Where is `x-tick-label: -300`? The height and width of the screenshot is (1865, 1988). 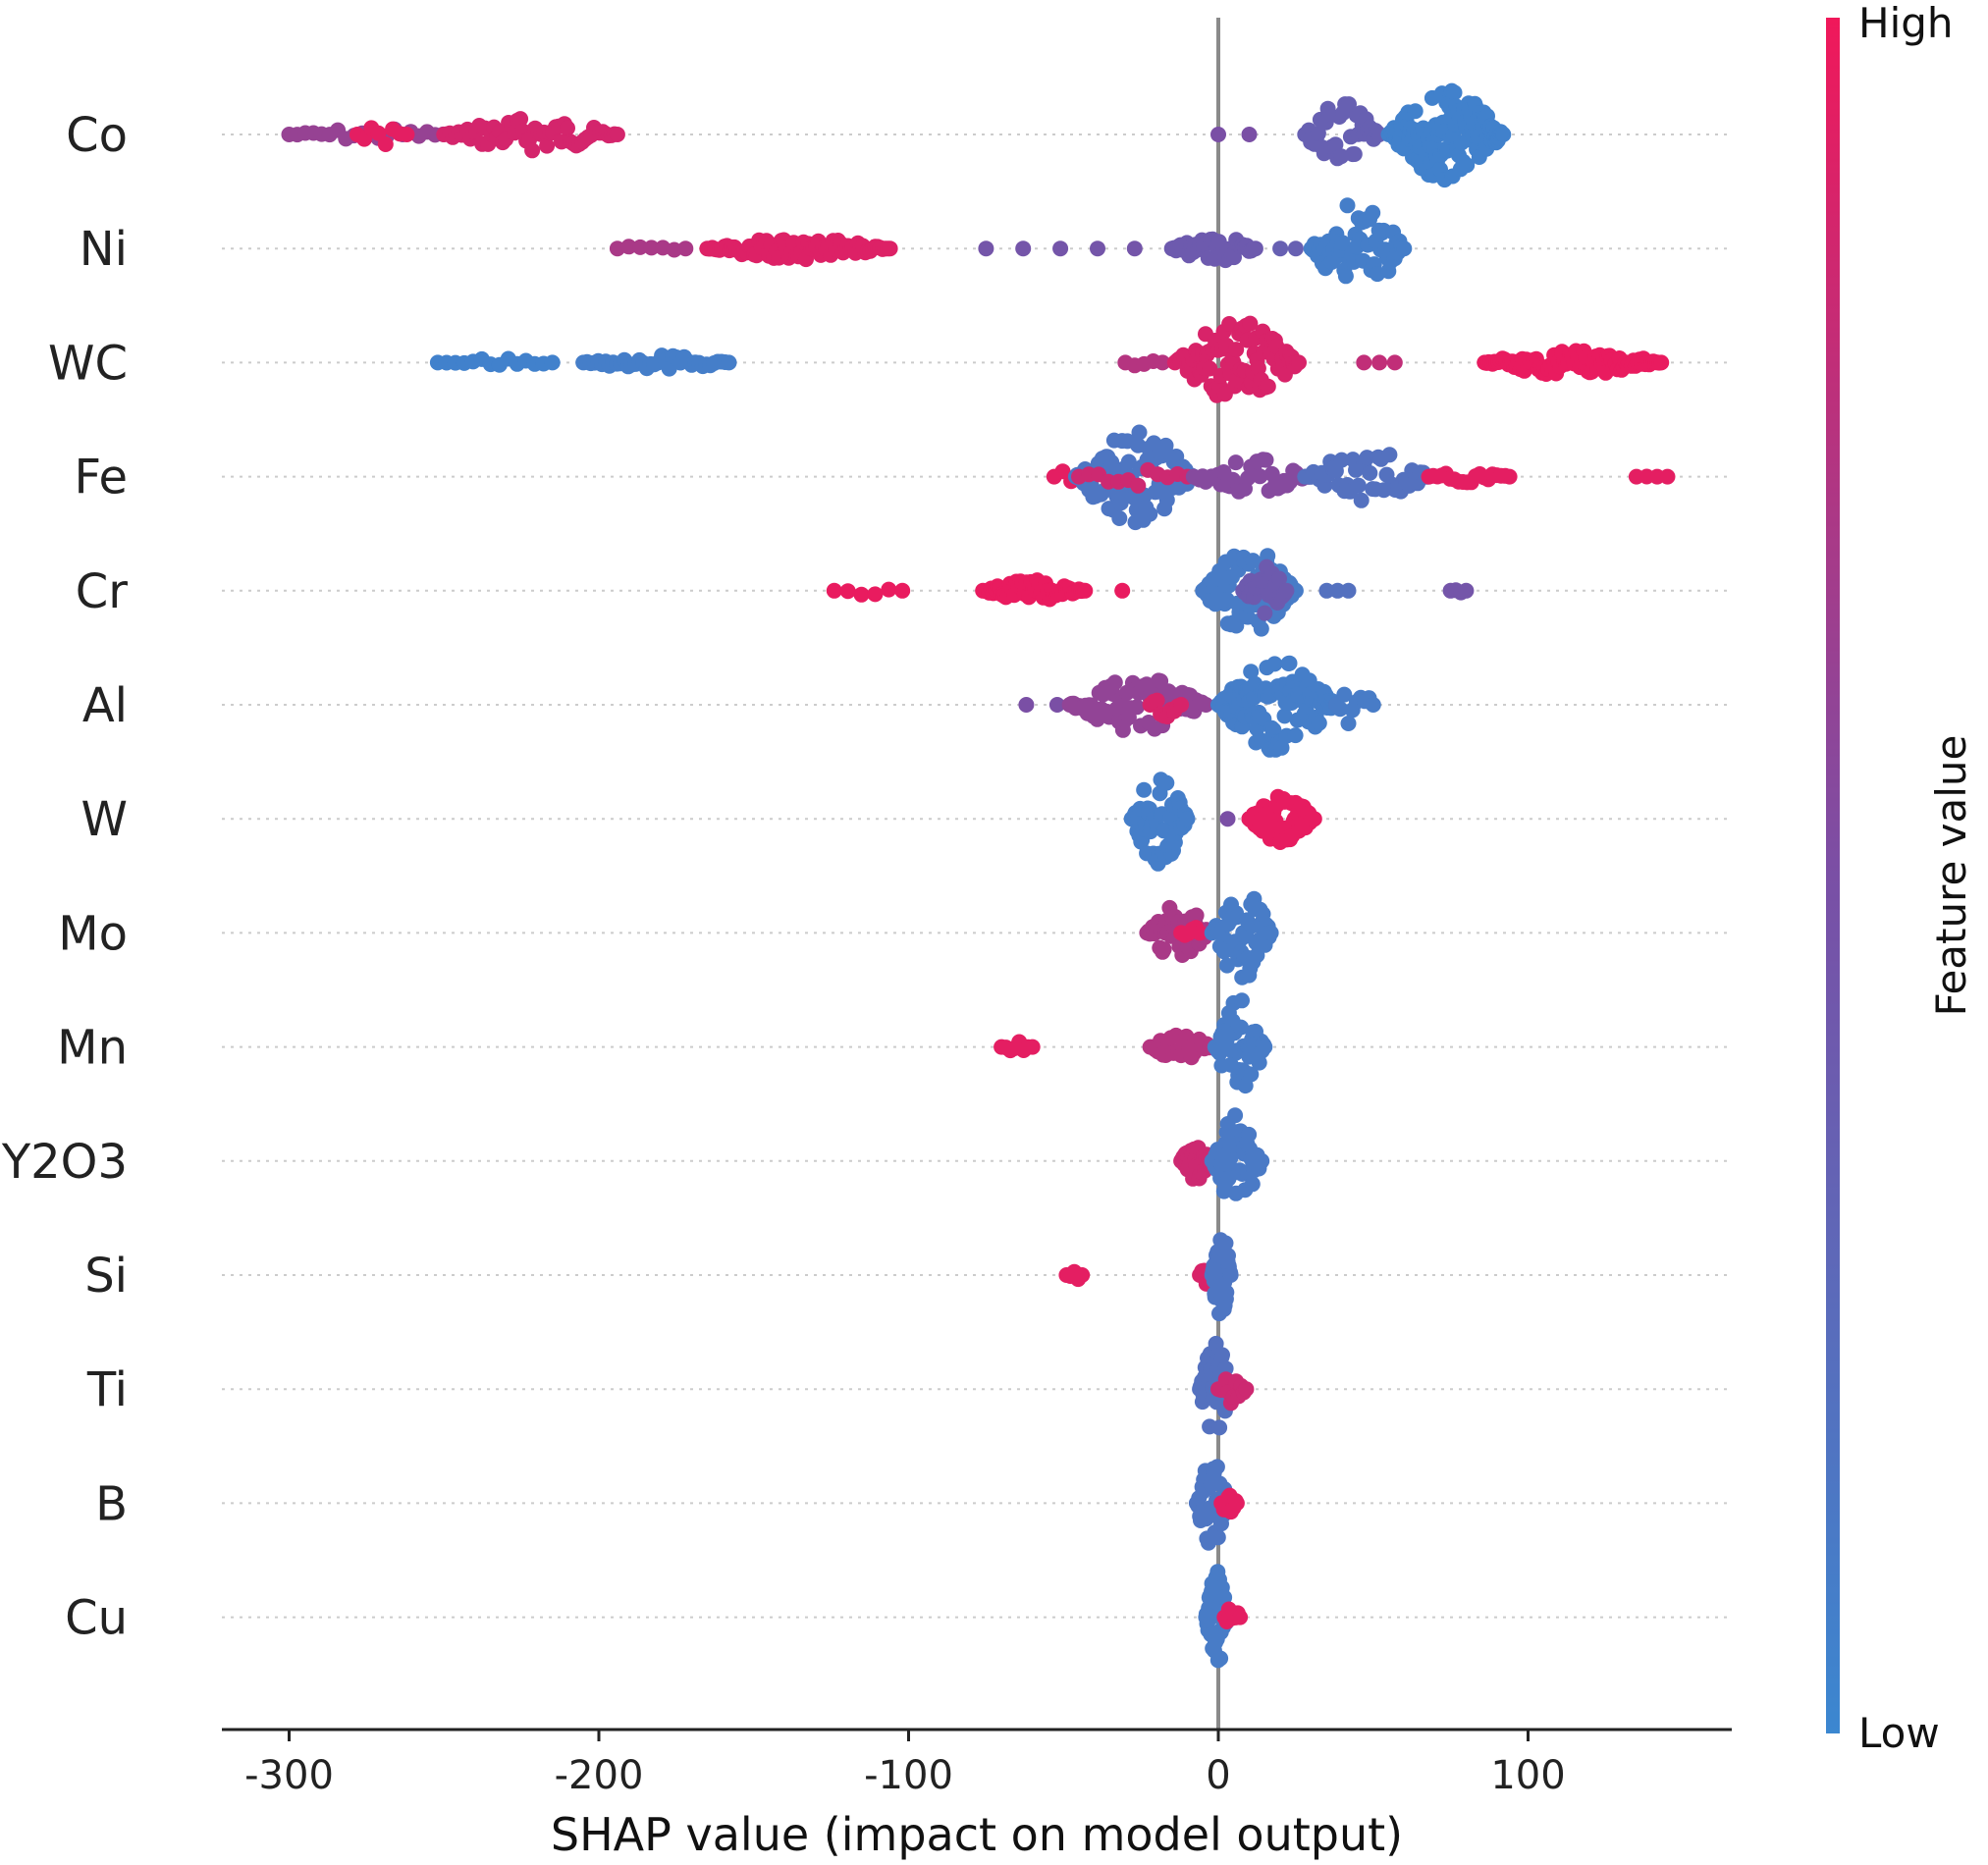
x-tick-label: -300 is located at coordinates (289, 1775).